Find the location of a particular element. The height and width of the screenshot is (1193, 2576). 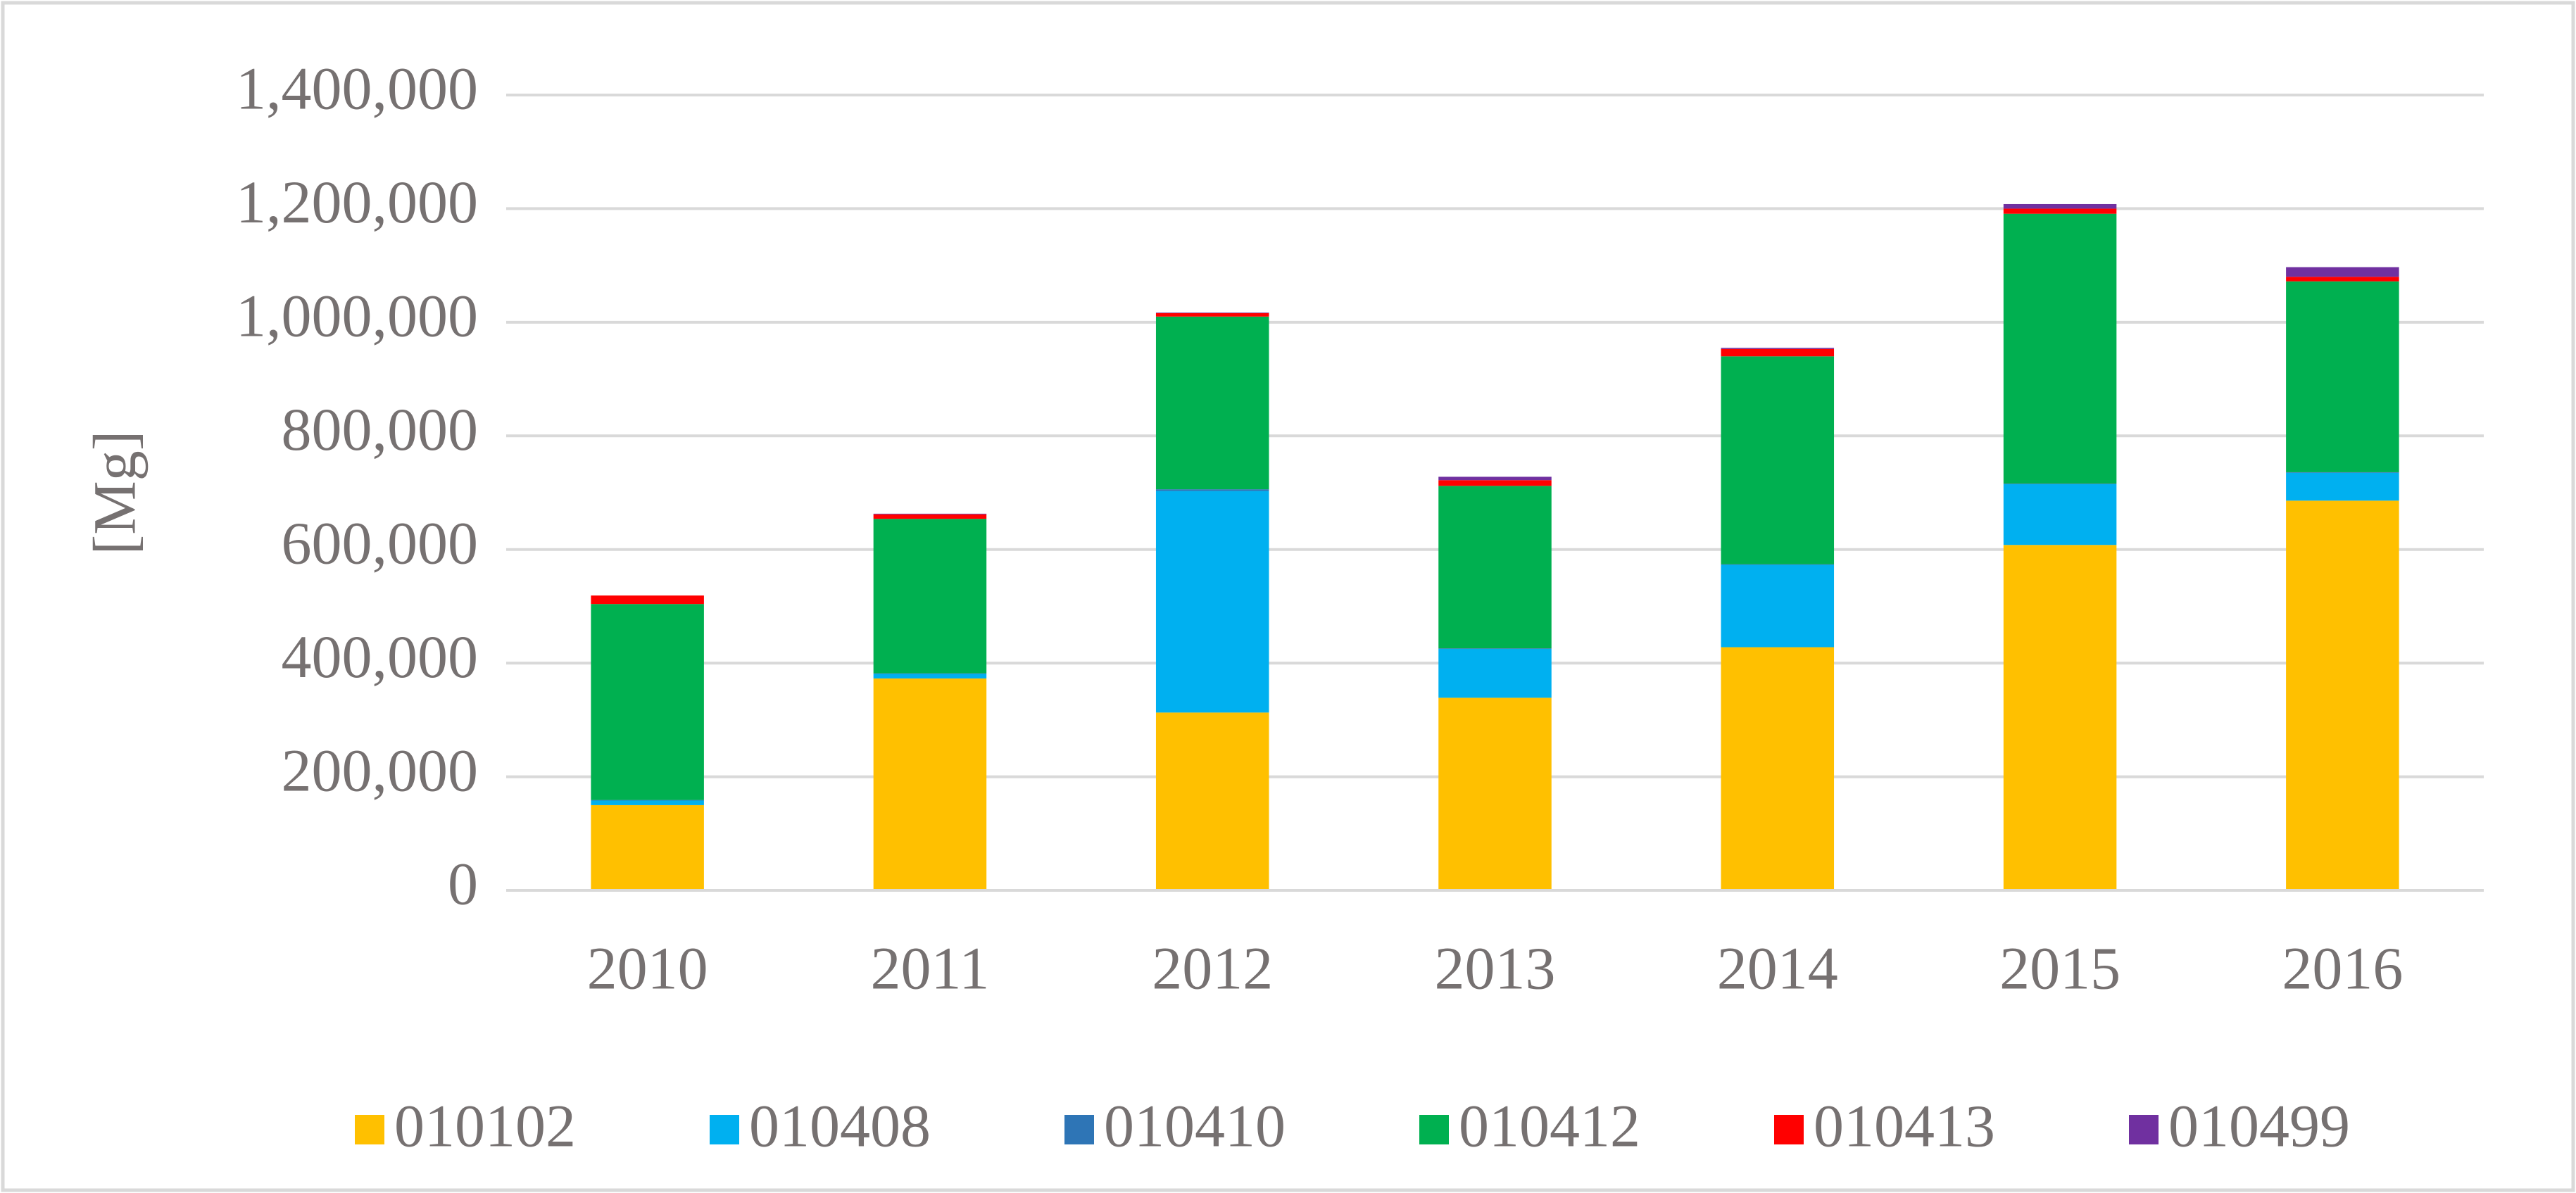

legend-label: 010413 is located at coordinates (1904, 1126).